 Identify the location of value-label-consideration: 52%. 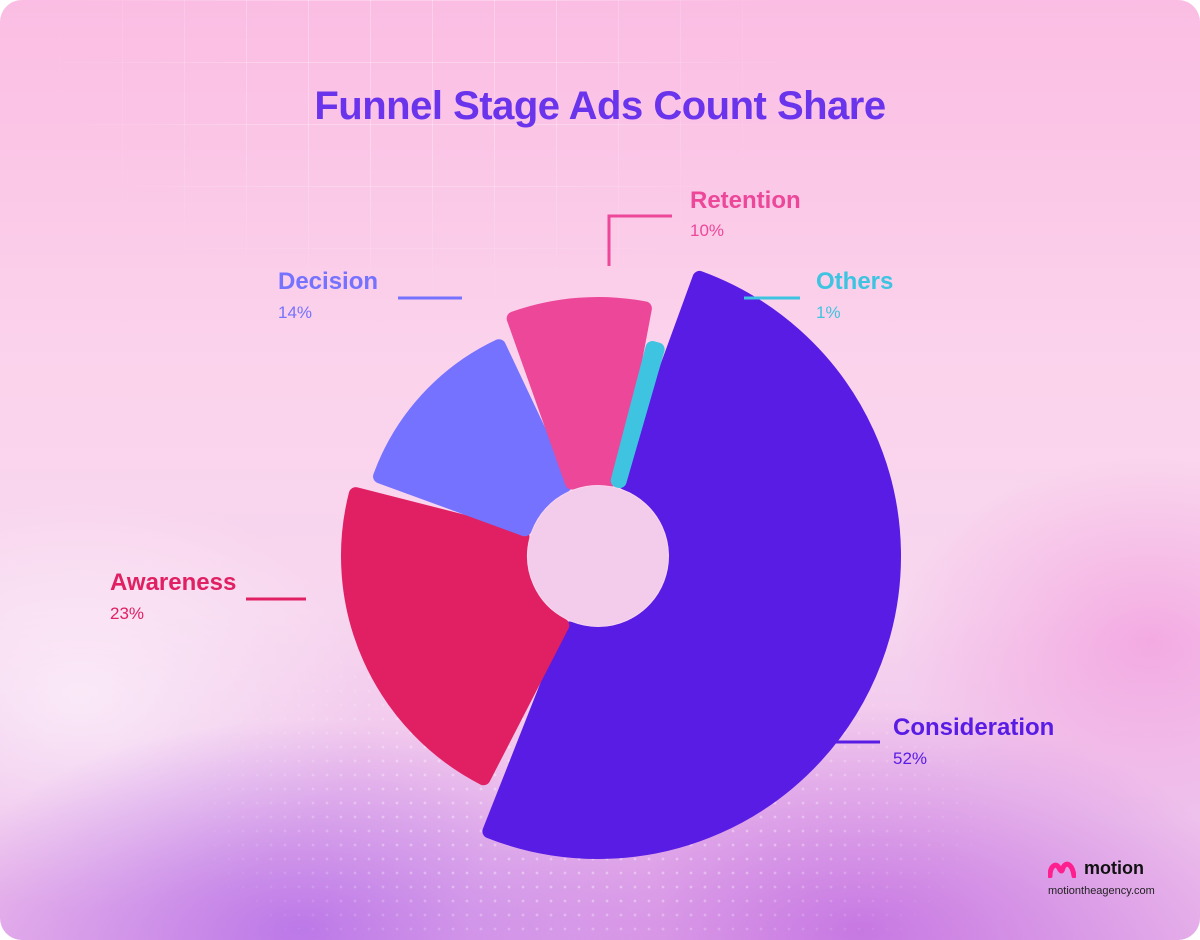
(910, 758).